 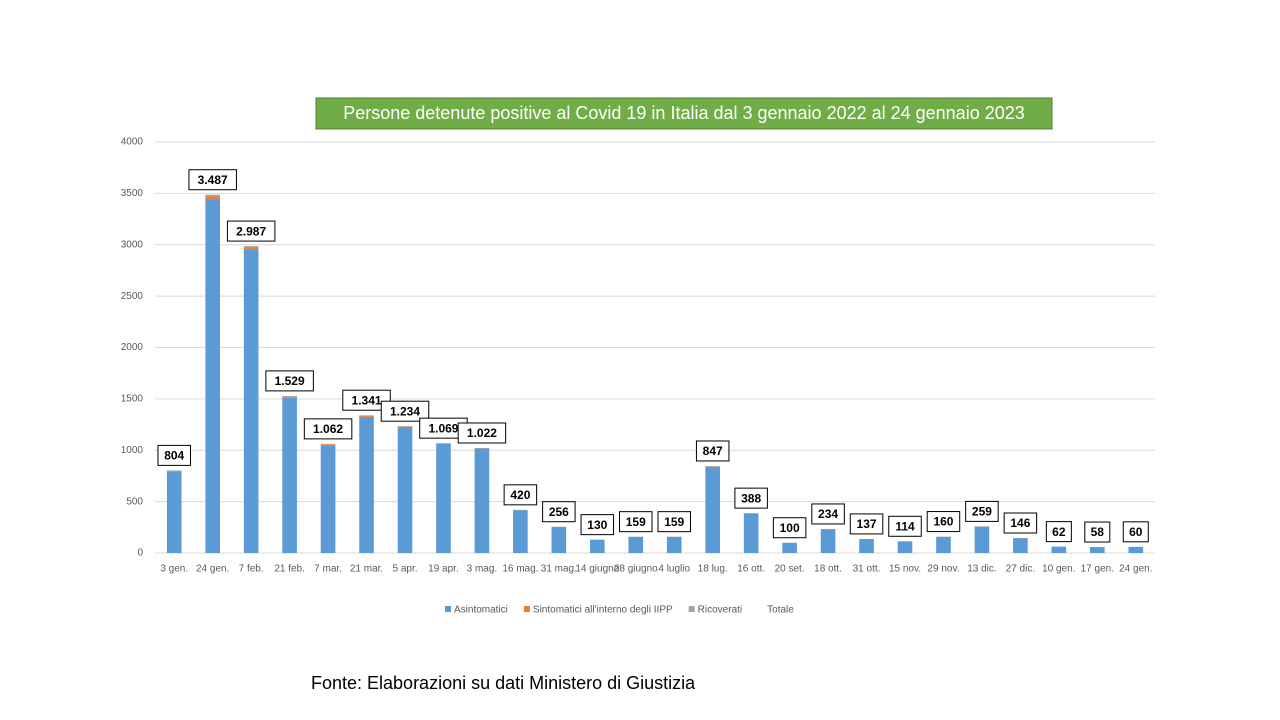 What do you see at coordinates (404, 569) in the screenshot?
I see `x-tick-label: 5 apr.` at bounding box center [404, 569].